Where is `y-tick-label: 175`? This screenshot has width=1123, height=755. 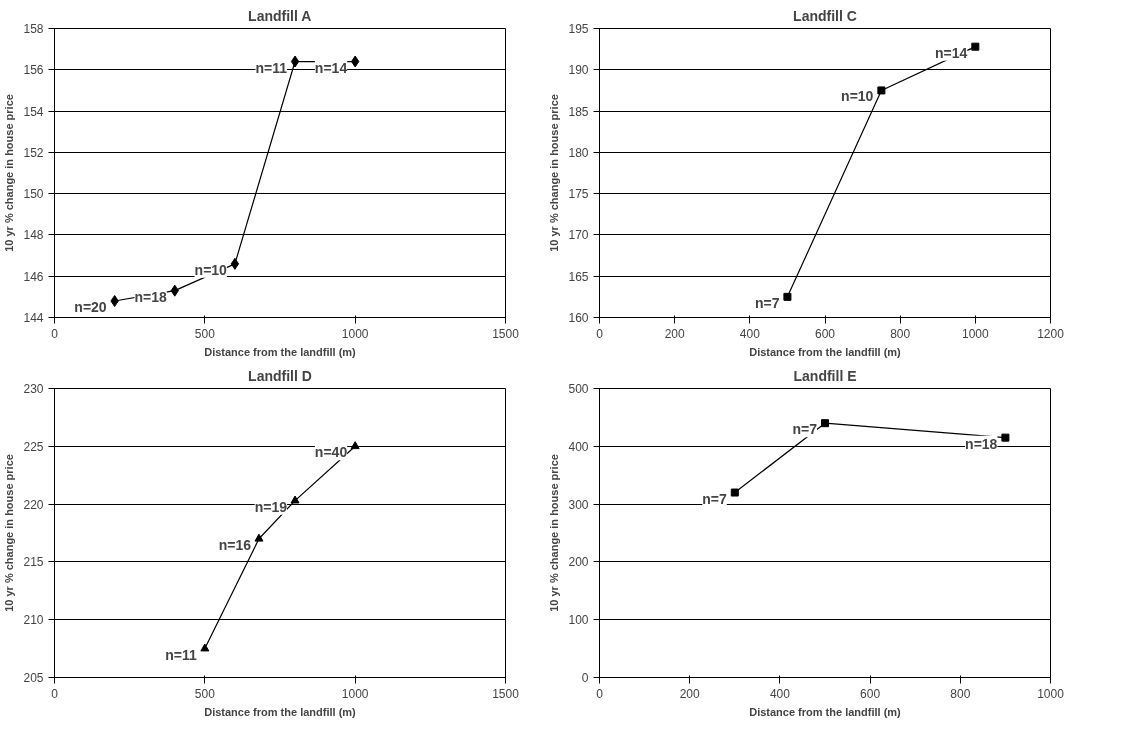
y-tick-label: 175 is located at coordinates (578, 194).